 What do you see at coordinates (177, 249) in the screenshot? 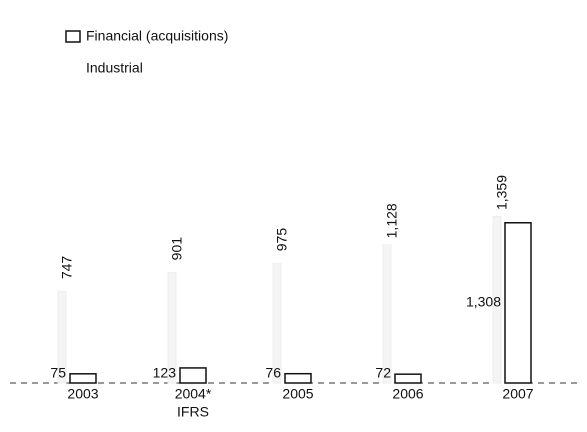
I see `value-label: 901` at bounding box center [177, 249].